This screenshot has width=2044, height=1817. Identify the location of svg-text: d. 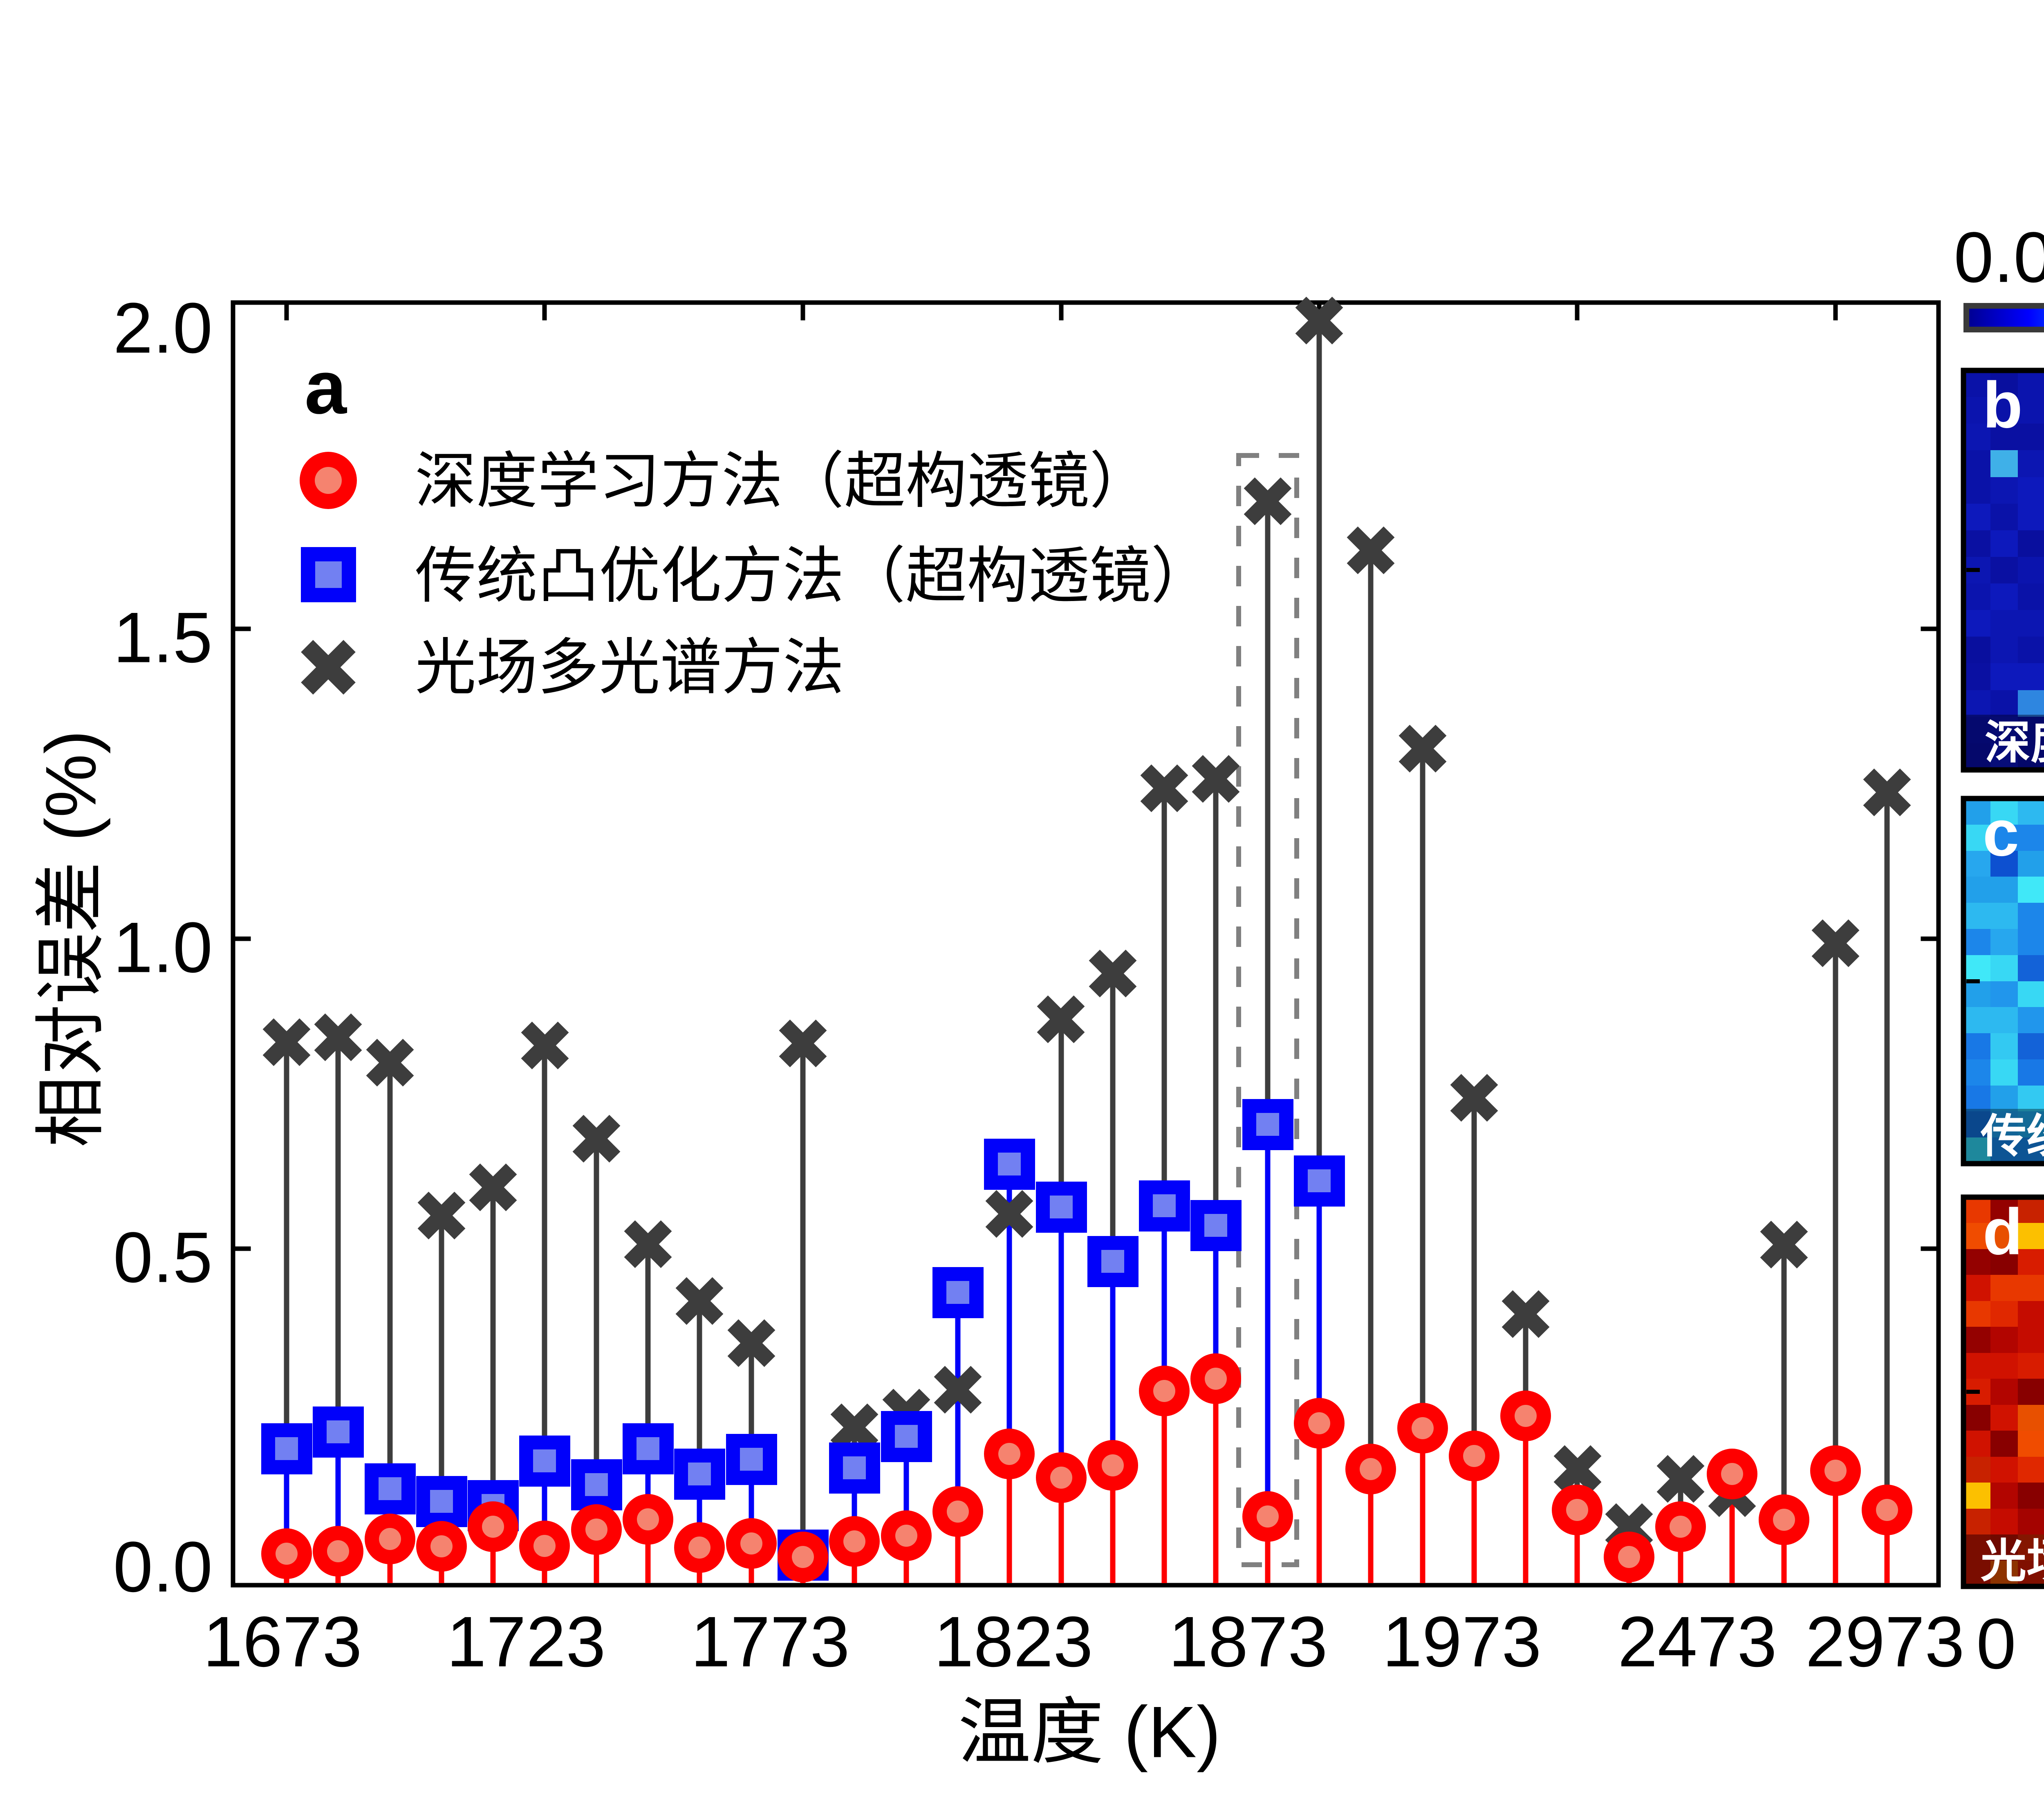
(2003, 1231).